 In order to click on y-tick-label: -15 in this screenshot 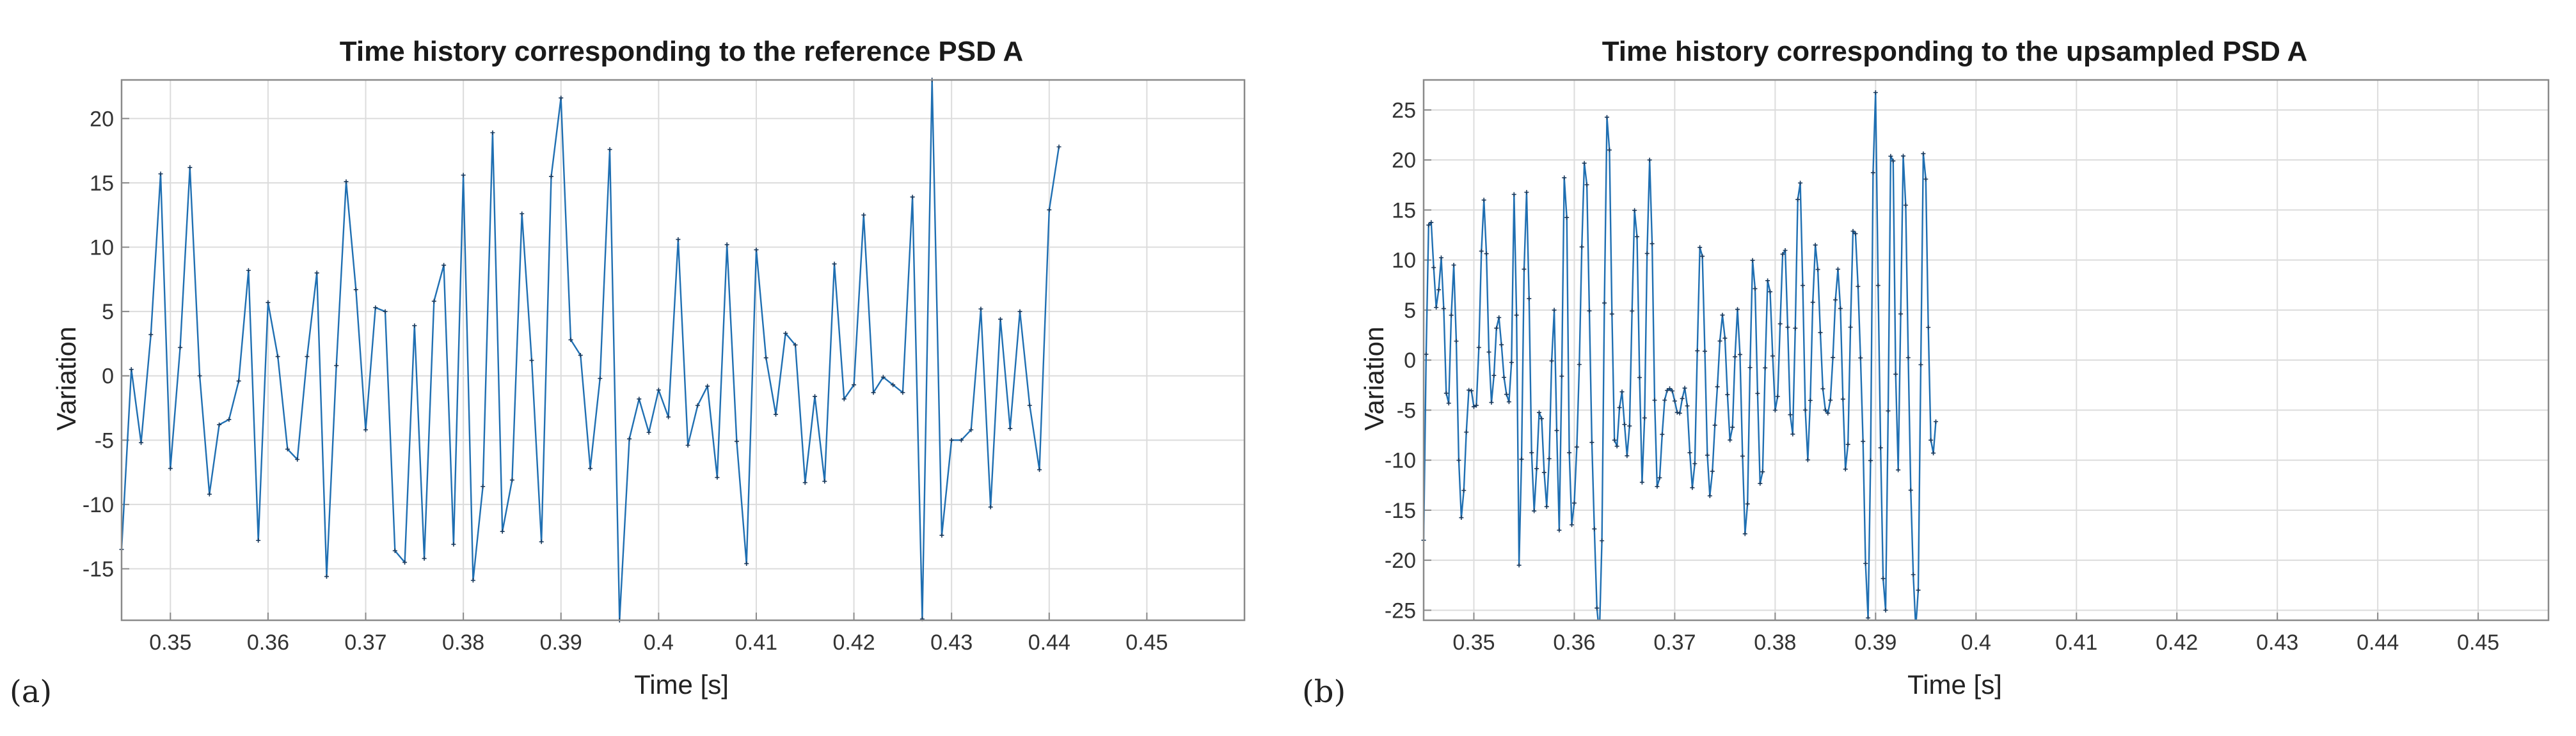, I will do `click(99, 570)`.